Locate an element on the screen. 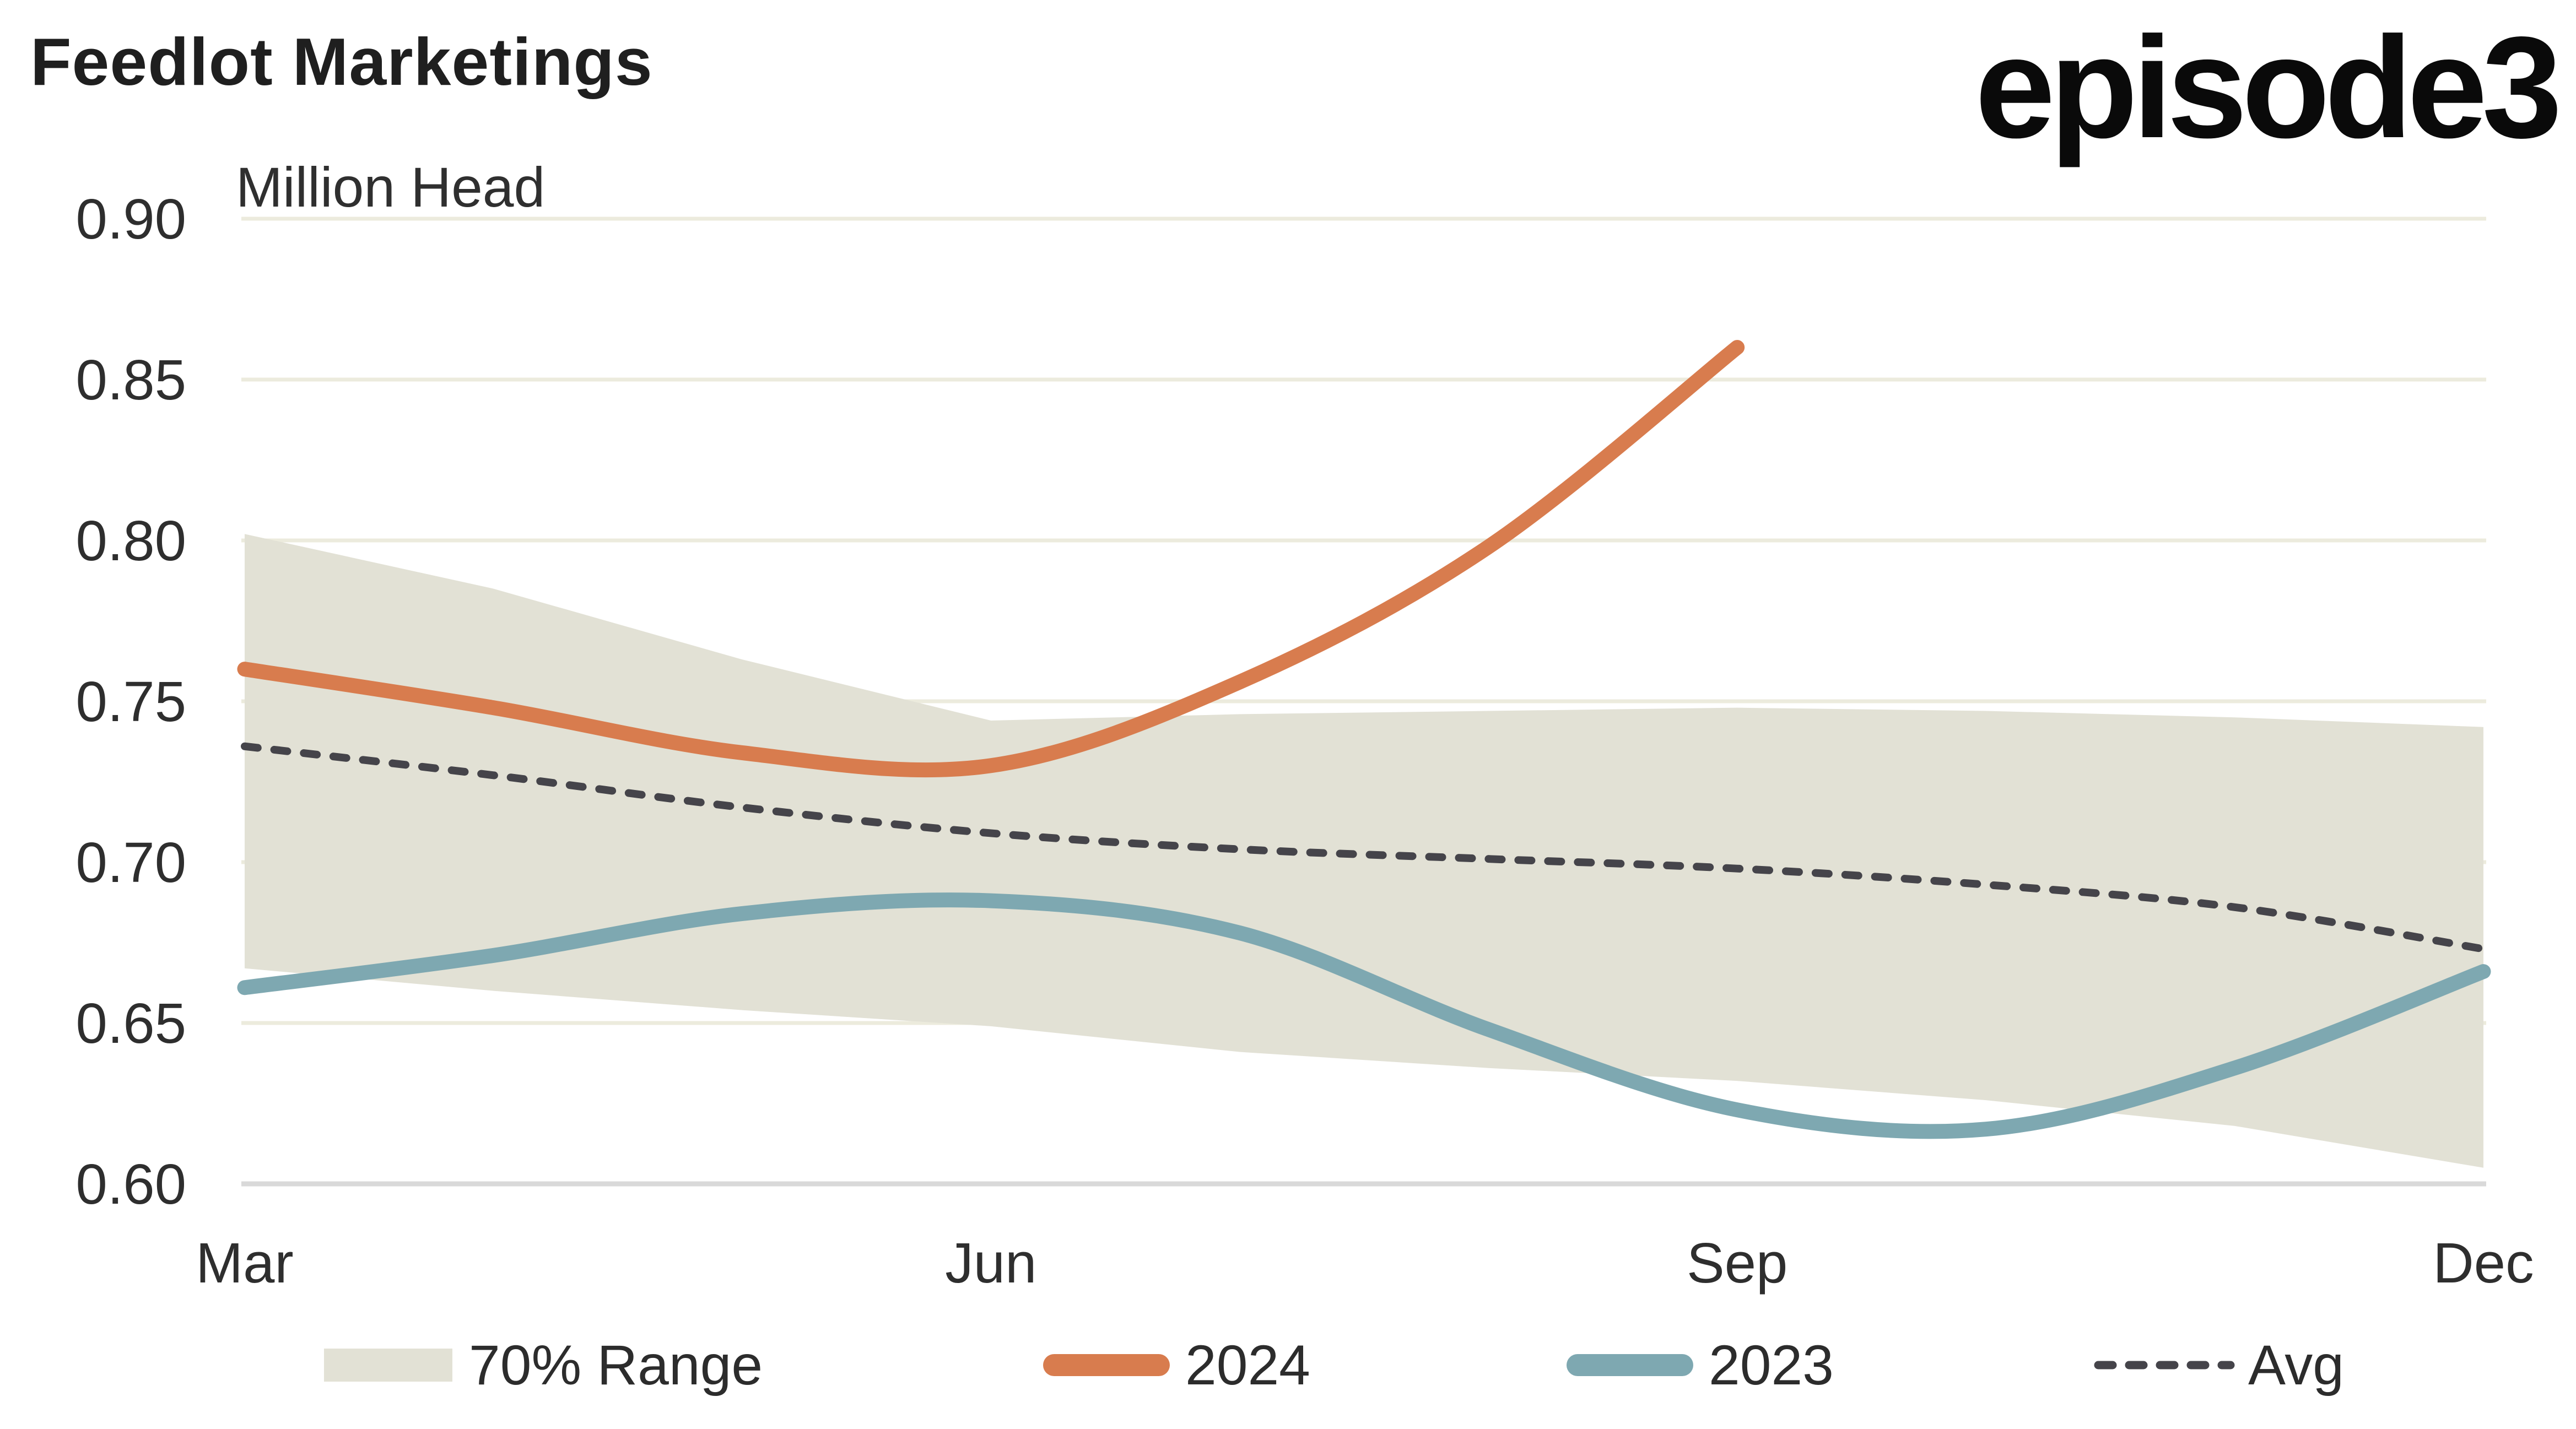 The height and width of the screenshot is (1429, 2576). legend: 70% Range 2024 2023 Avg is located at coordinates (1288, 1373).